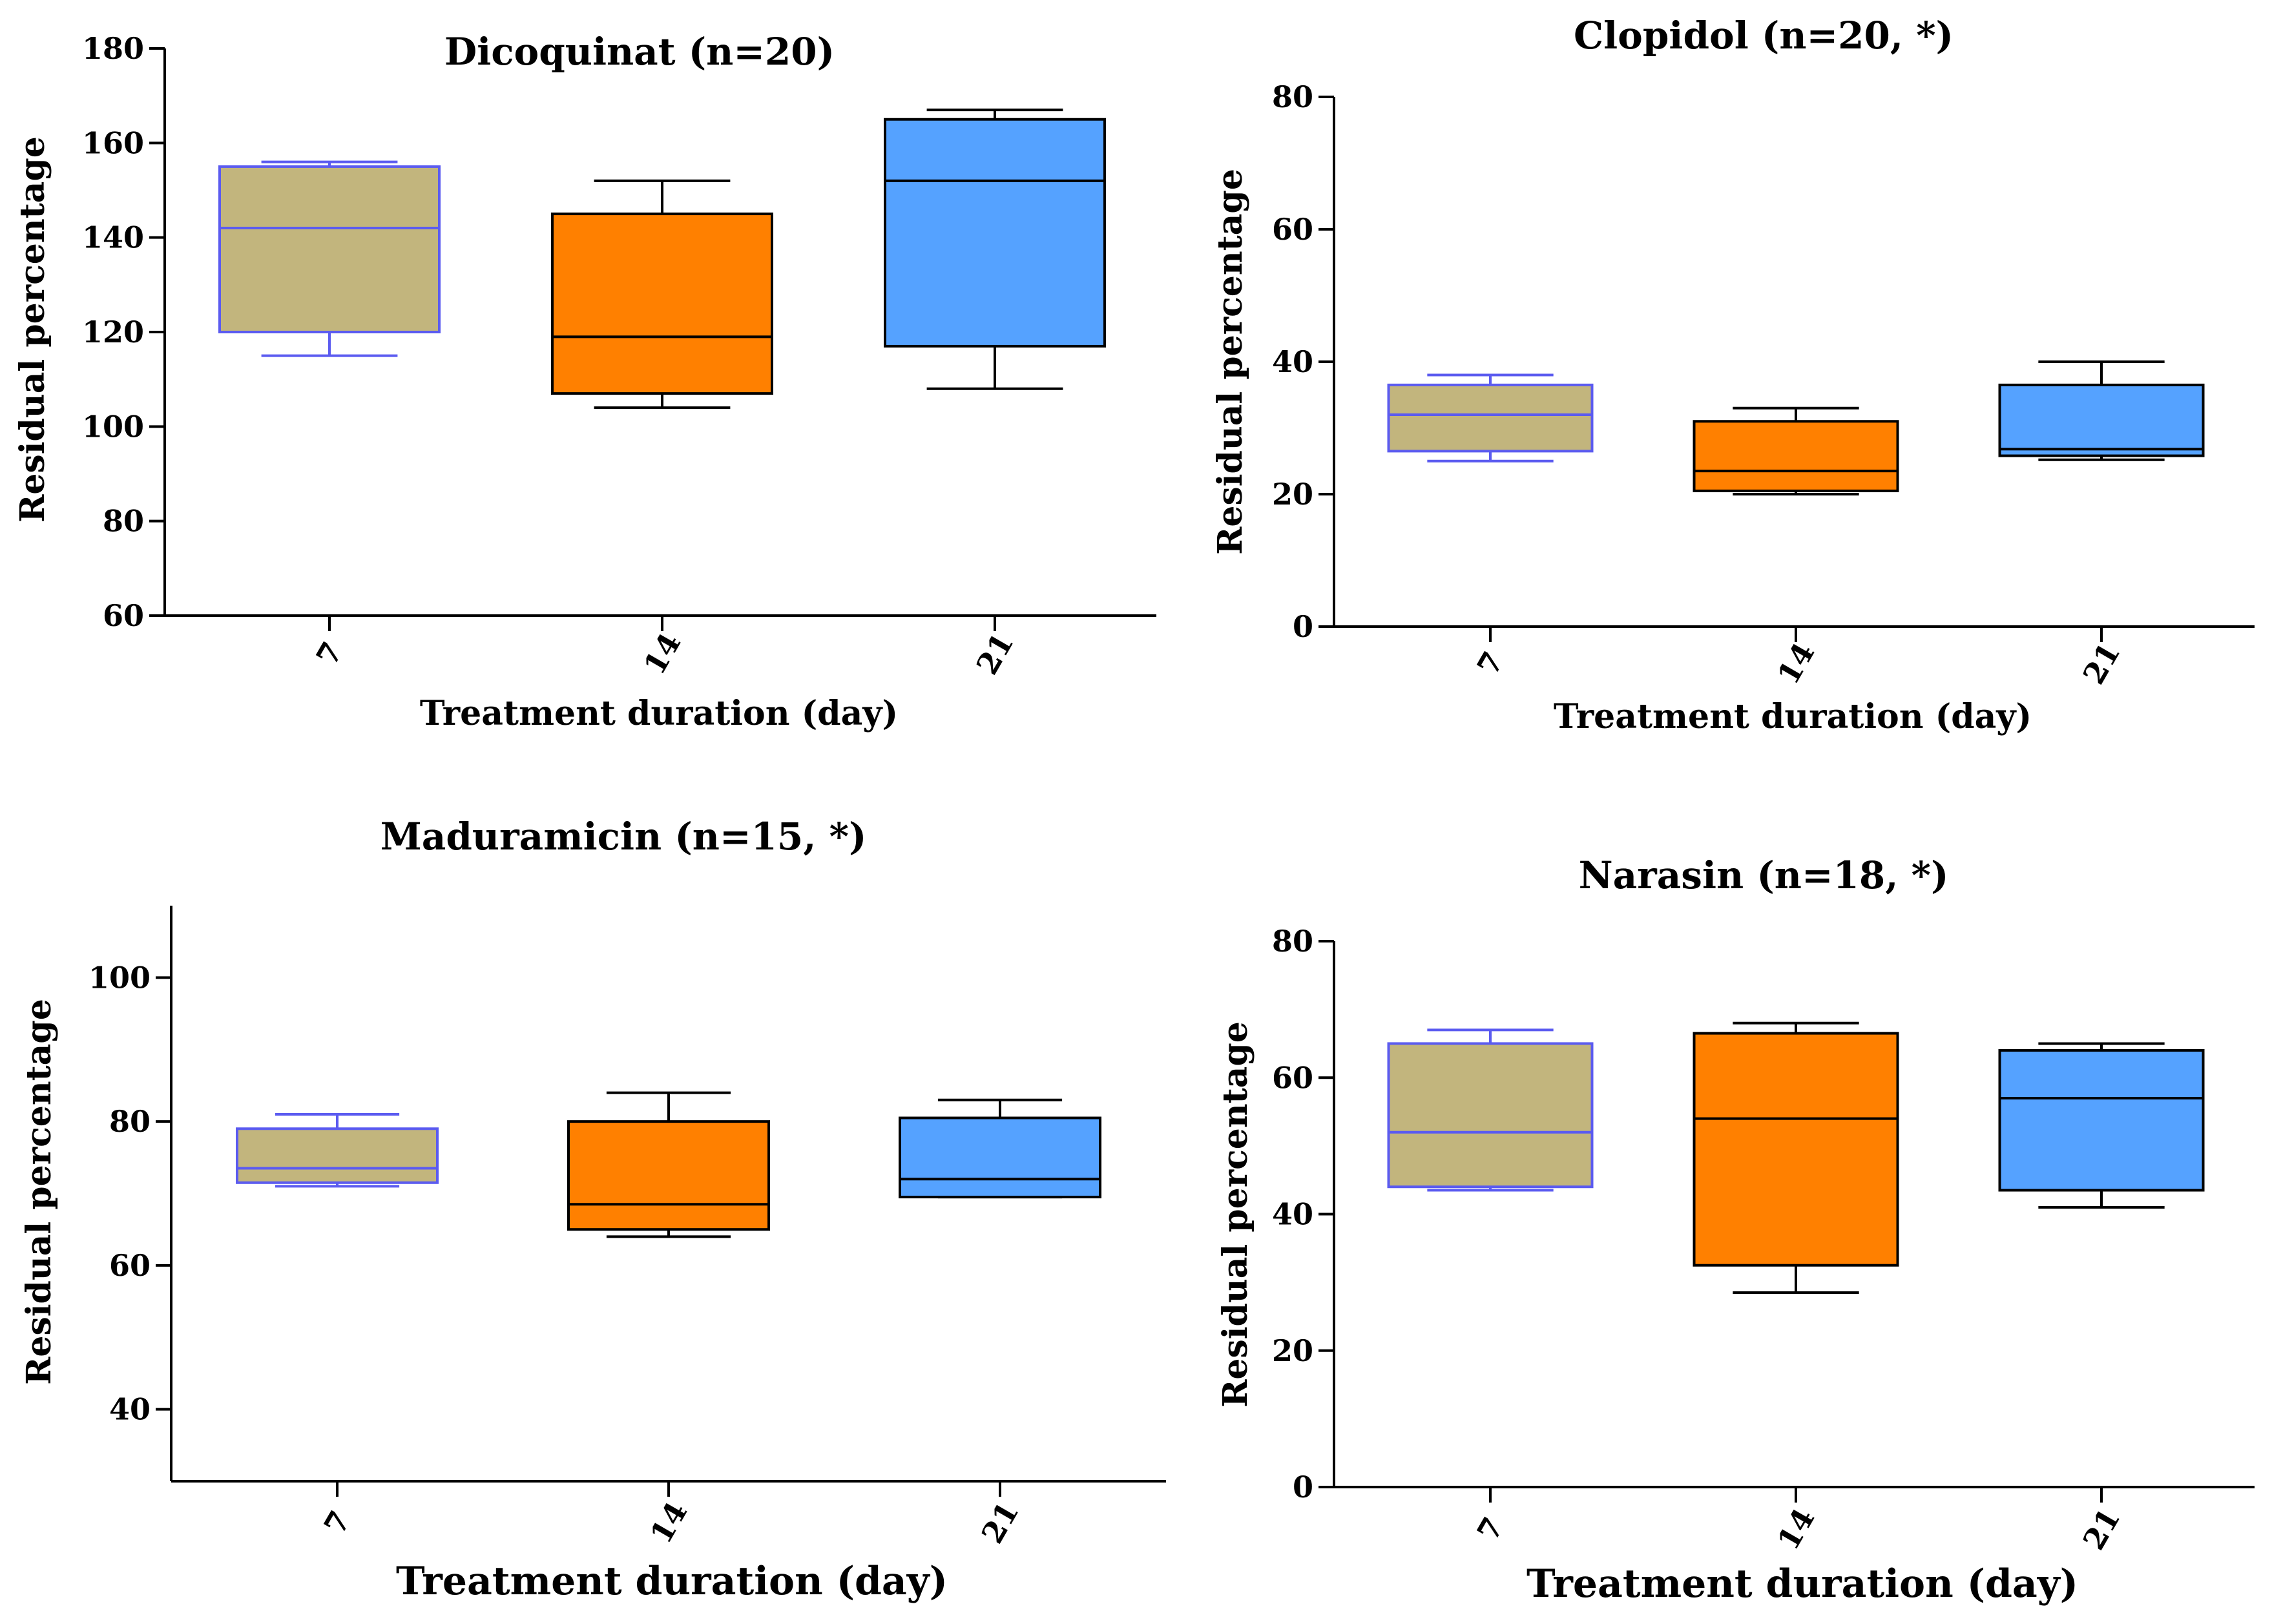  I want to click on y-tick-label: 180, so click(113, 48).